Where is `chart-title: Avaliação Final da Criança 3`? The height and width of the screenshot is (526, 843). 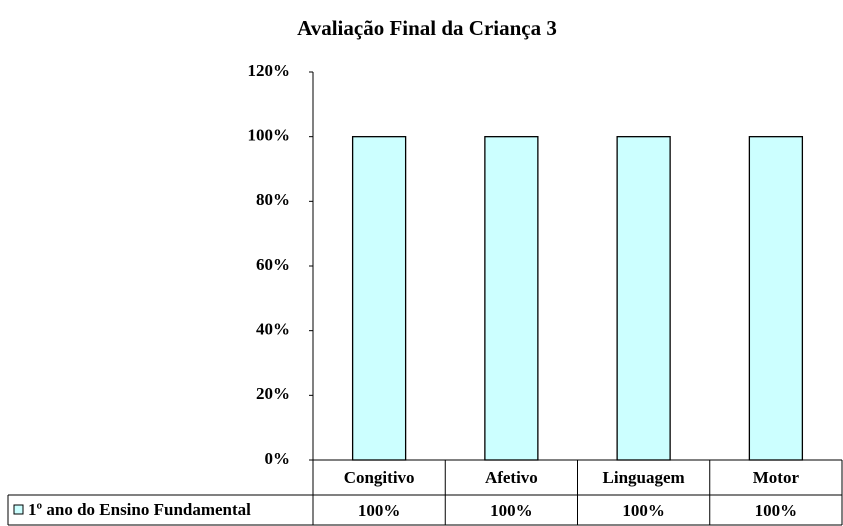
chart-title: Avaliação Final da Criança 3 is located at coordinates (427, 28).